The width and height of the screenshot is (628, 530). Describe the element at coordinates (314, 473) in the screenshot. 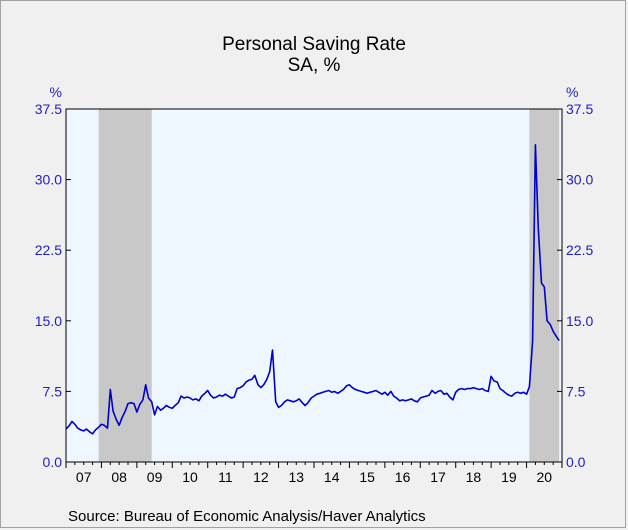

I see `x-axis-ticks: 07 08 09 10 11 12 13 14 15 16 17 18 19 20` at that location.